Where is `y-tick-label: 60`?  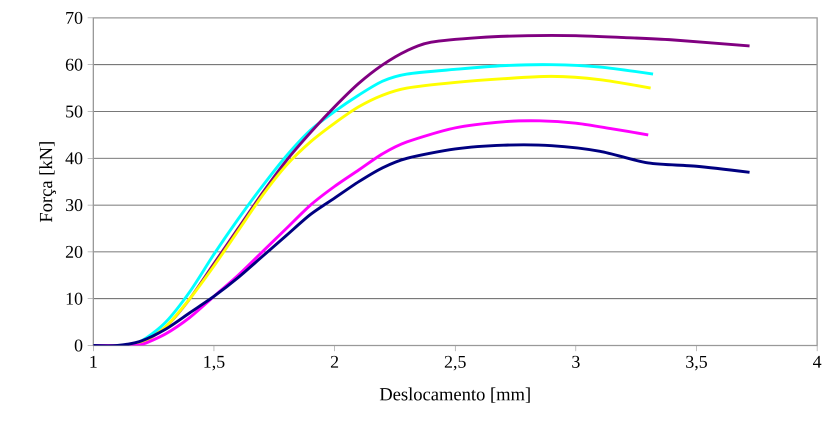
y-tick-label: 60 is located at coordinates (74, 64).